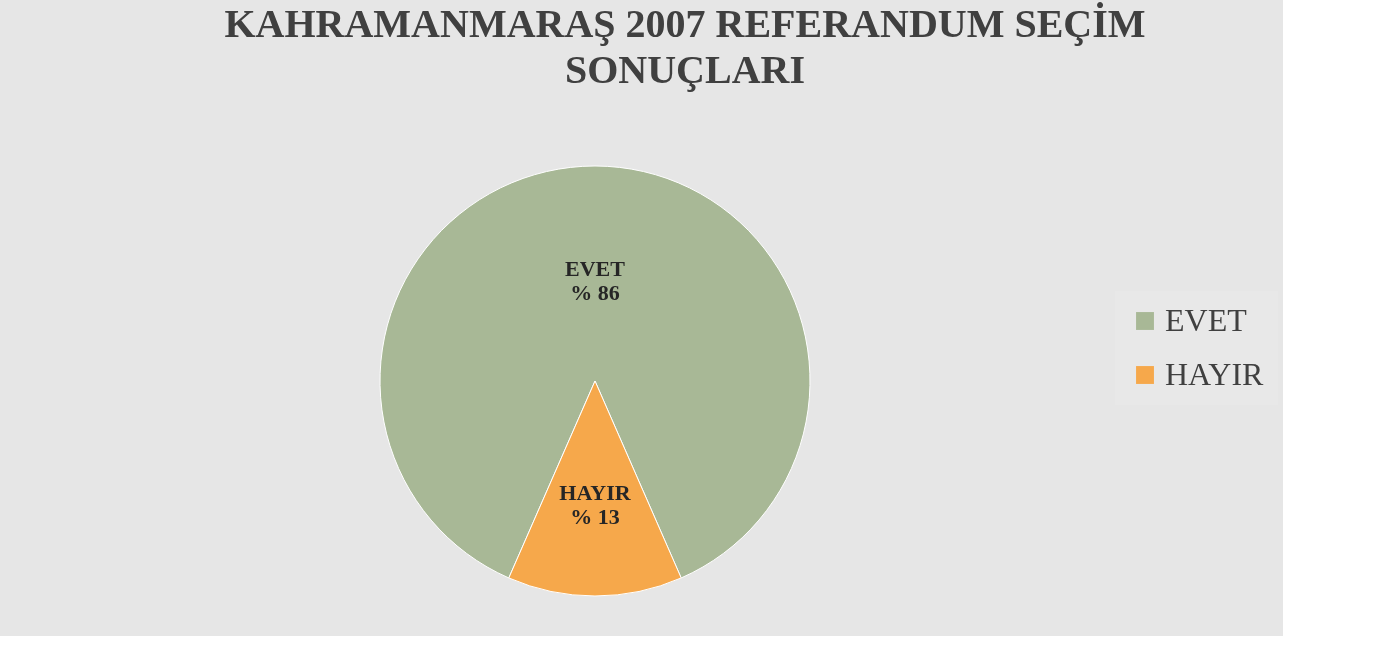 The image size is (1375, 655). I want to click on legend-label: HAYIR, so click(1215, 374).